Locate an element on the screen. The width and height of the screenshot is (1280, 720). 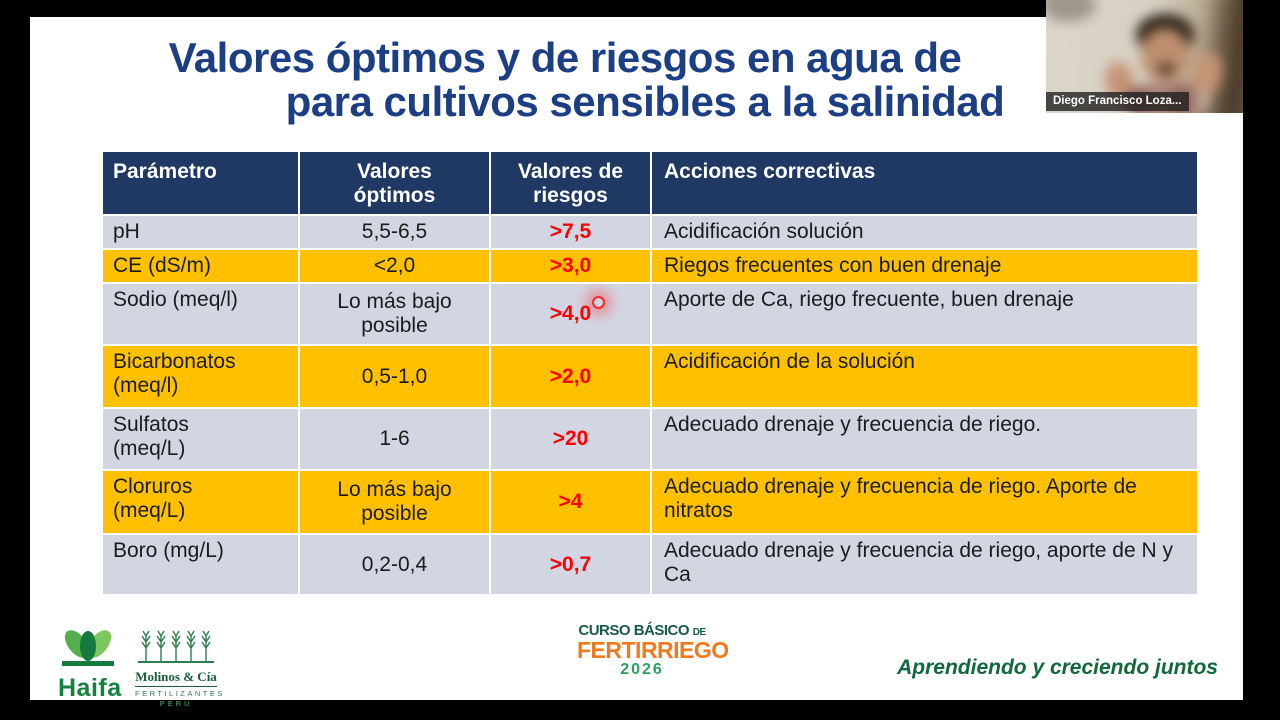
background-object is located at coordinates (1071, 11).